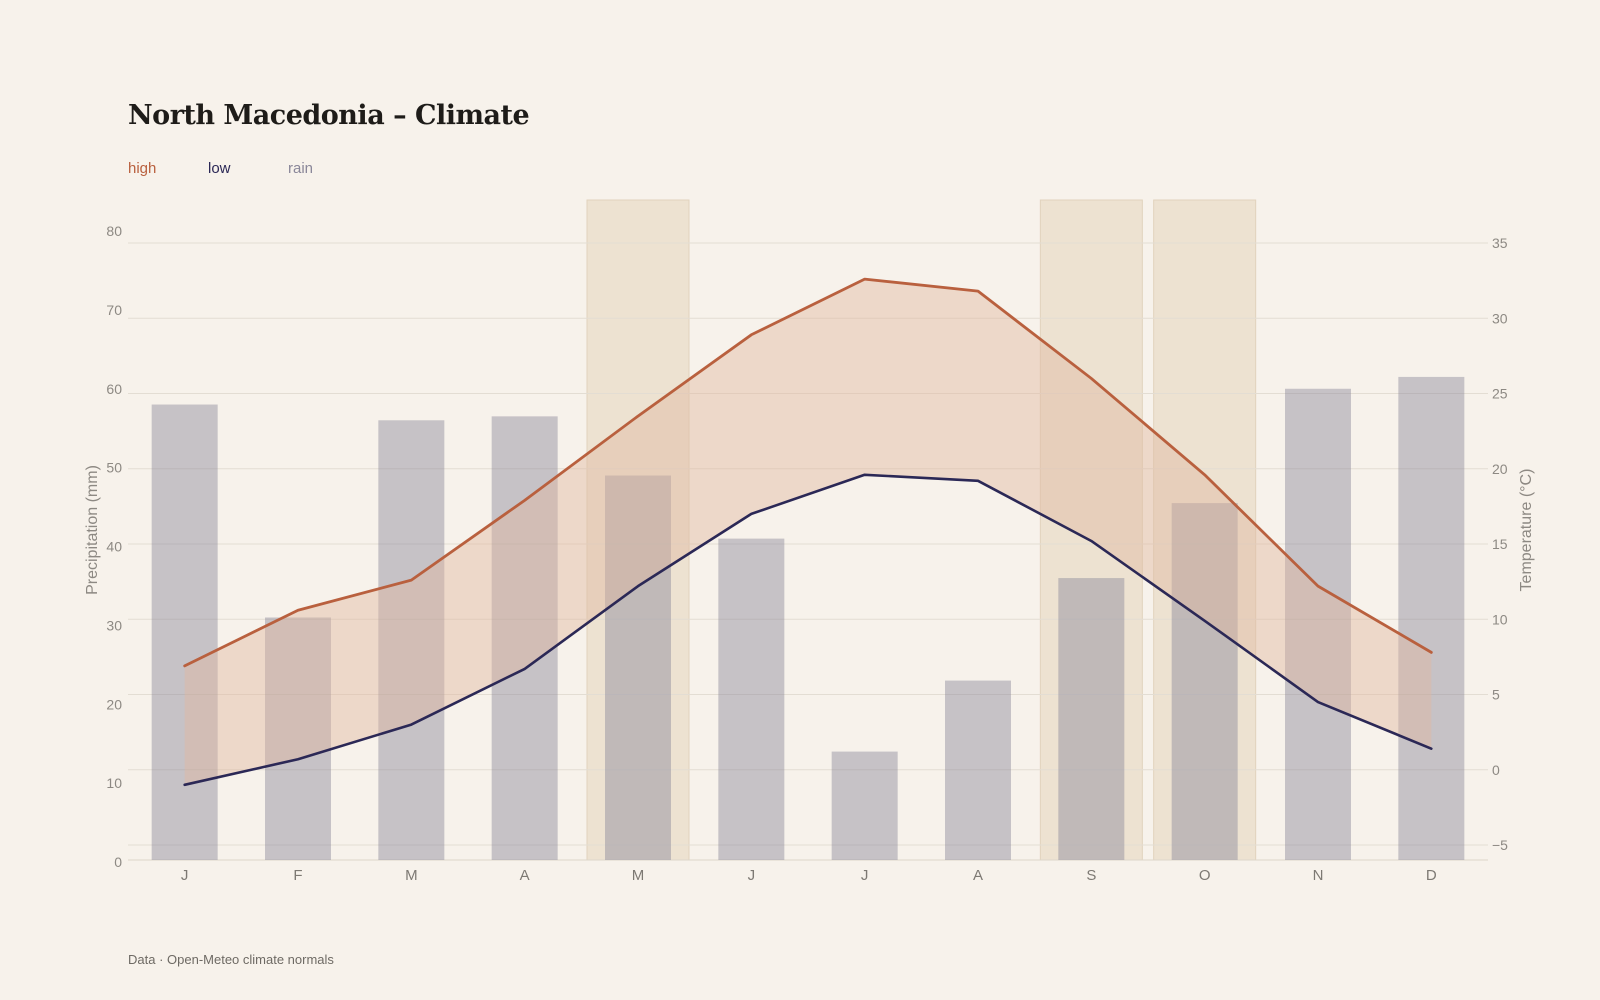  I want to click on x-tick-label: S, so click(1091, 875).